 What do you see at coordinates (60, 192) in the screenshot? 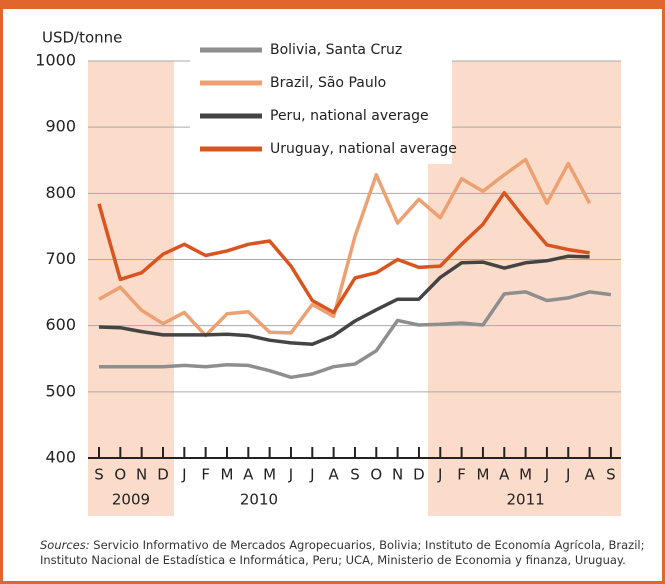
I see `y-tick-label: 800` at bounding box center [60, 192].